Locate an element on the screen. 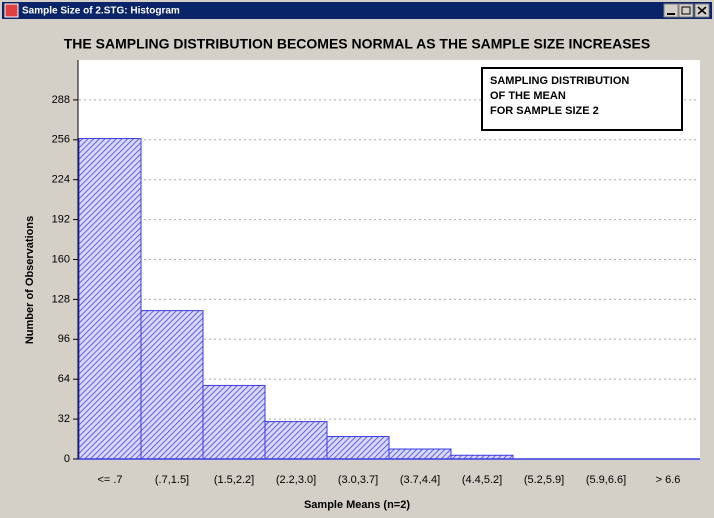 This screenshot has height=518, width=714. x-tick-label: (5.9,6.6] is located at coordinates (606, 480).